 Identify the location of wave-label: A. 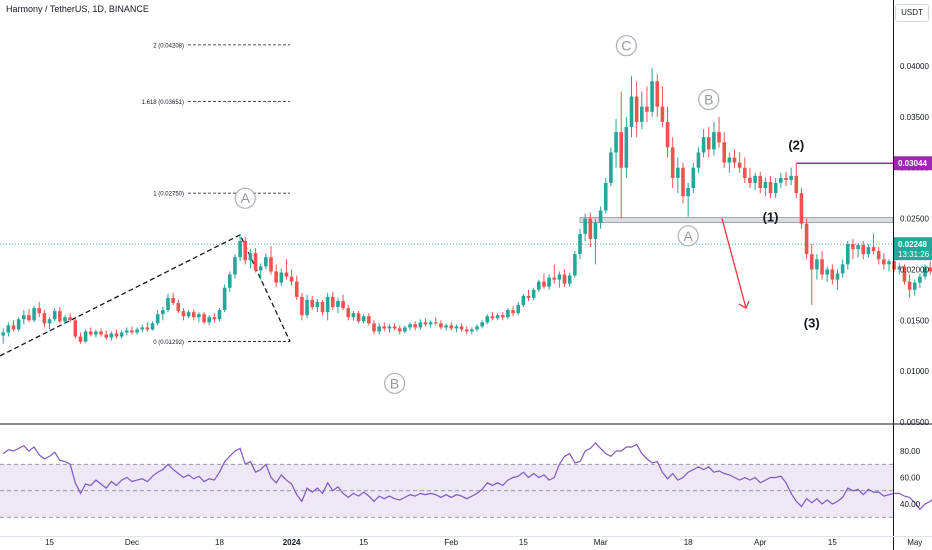
(246, 198).